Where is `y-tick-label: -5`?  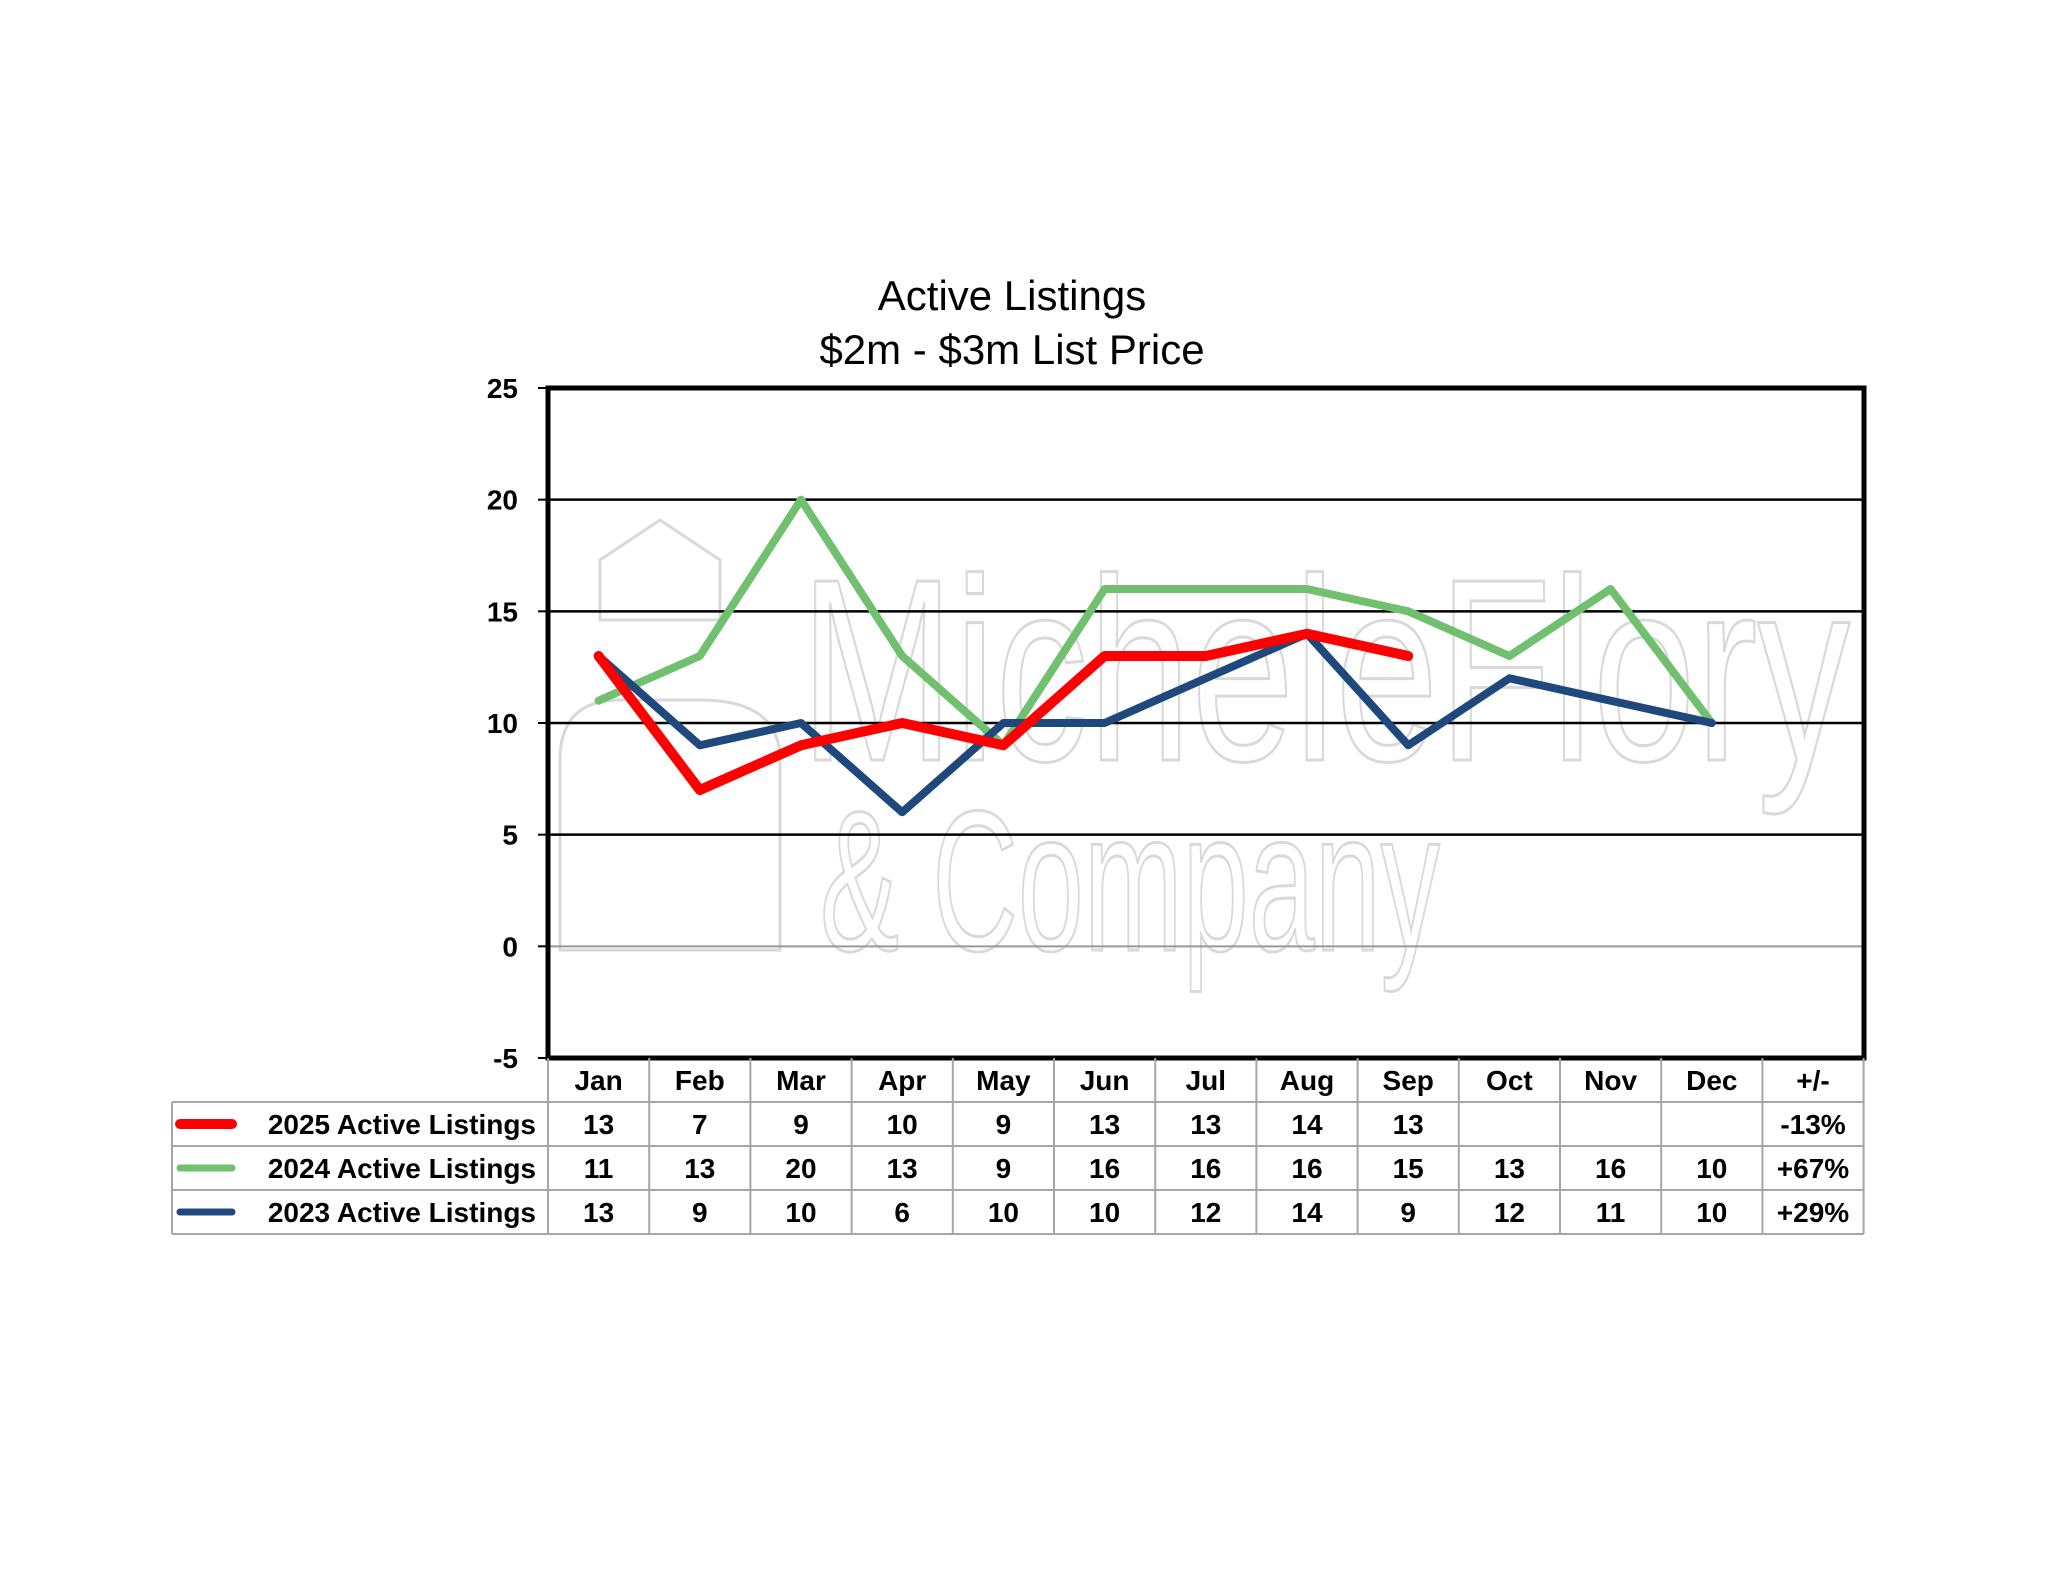
y-tick-label: -5 is located at coordinates (505, 1058).